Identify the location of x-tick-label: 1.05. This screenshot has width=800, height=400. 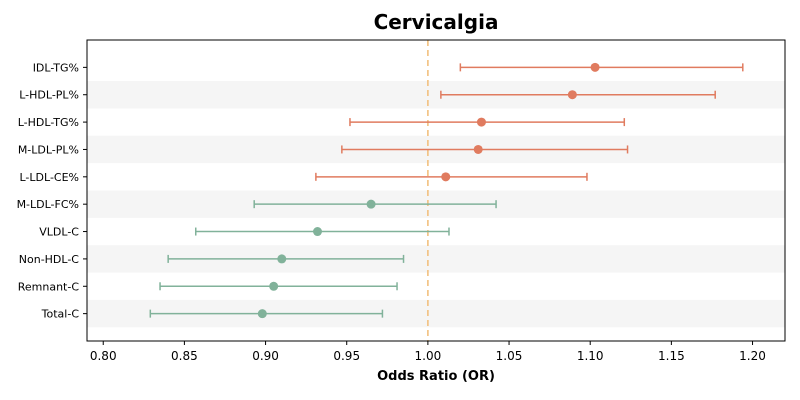
(509, 356).